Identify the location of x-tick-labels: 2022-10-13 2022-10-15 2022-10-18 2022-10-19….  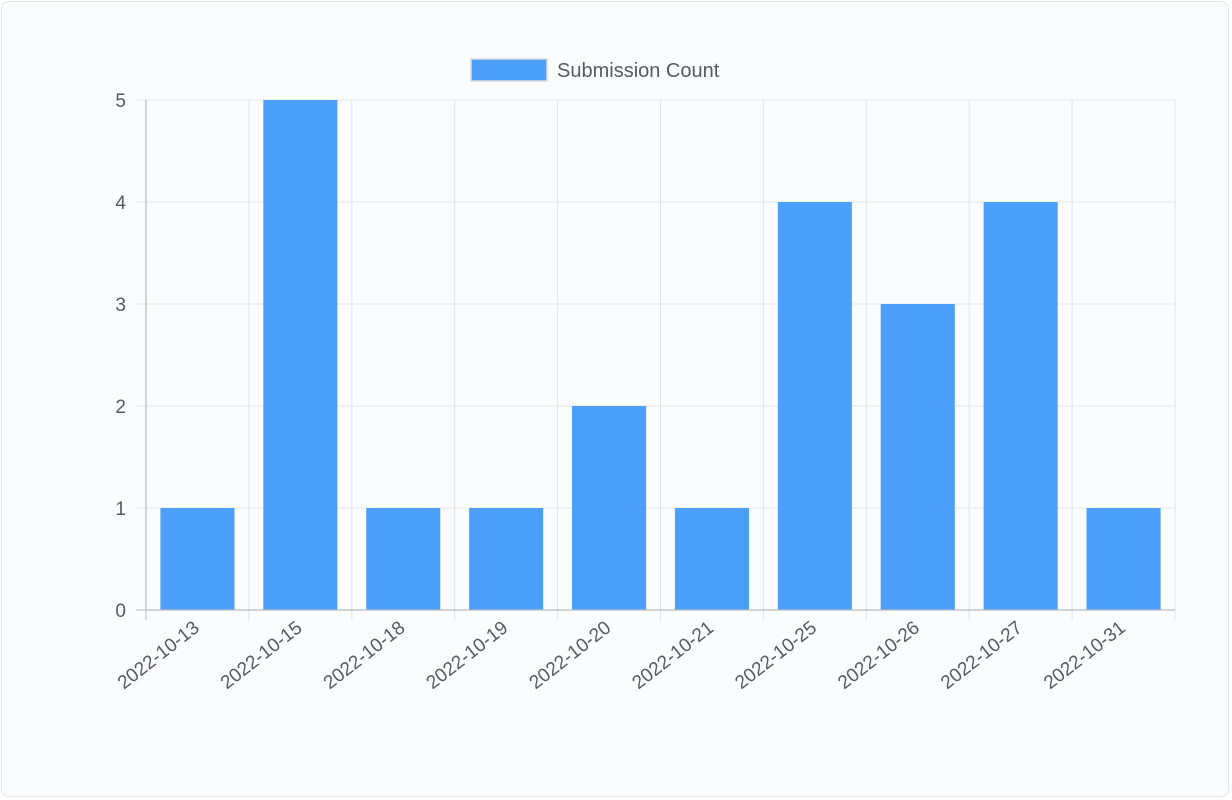
(622, 655).